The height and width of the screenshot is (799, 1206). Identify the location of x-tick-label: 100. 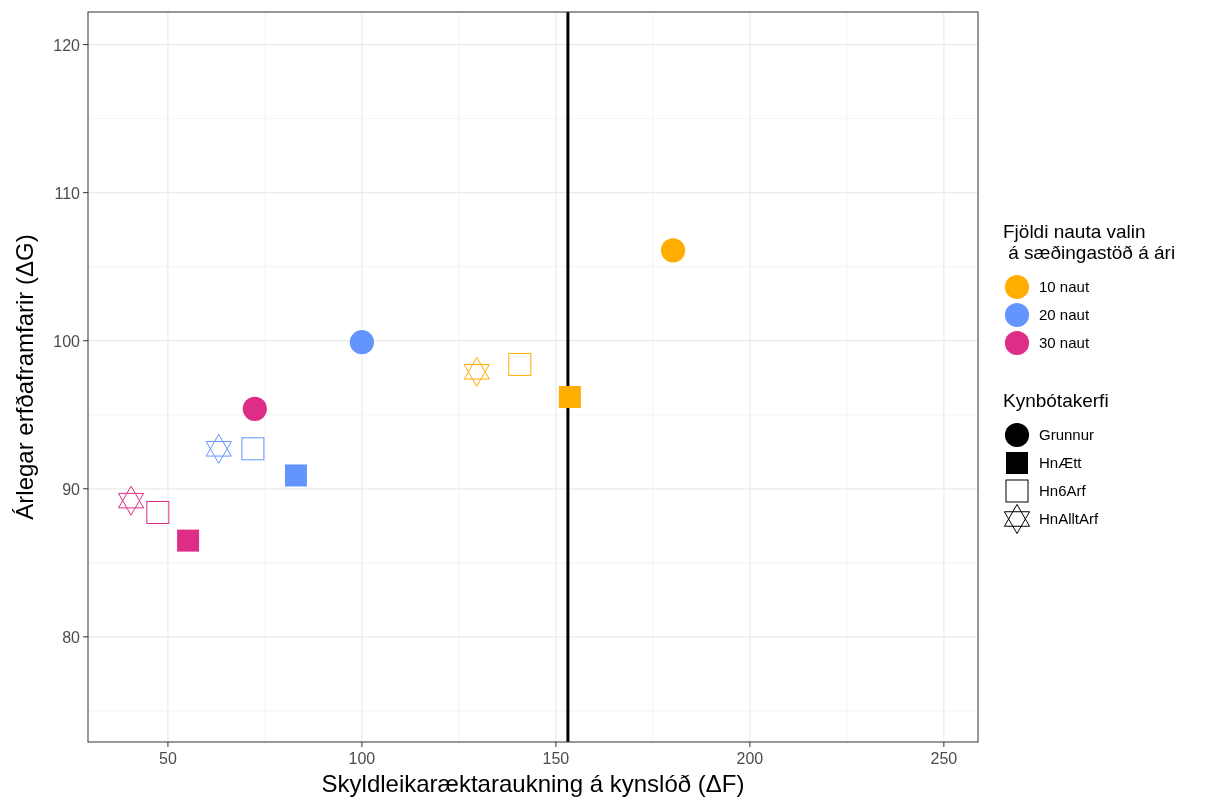
(362, 758).